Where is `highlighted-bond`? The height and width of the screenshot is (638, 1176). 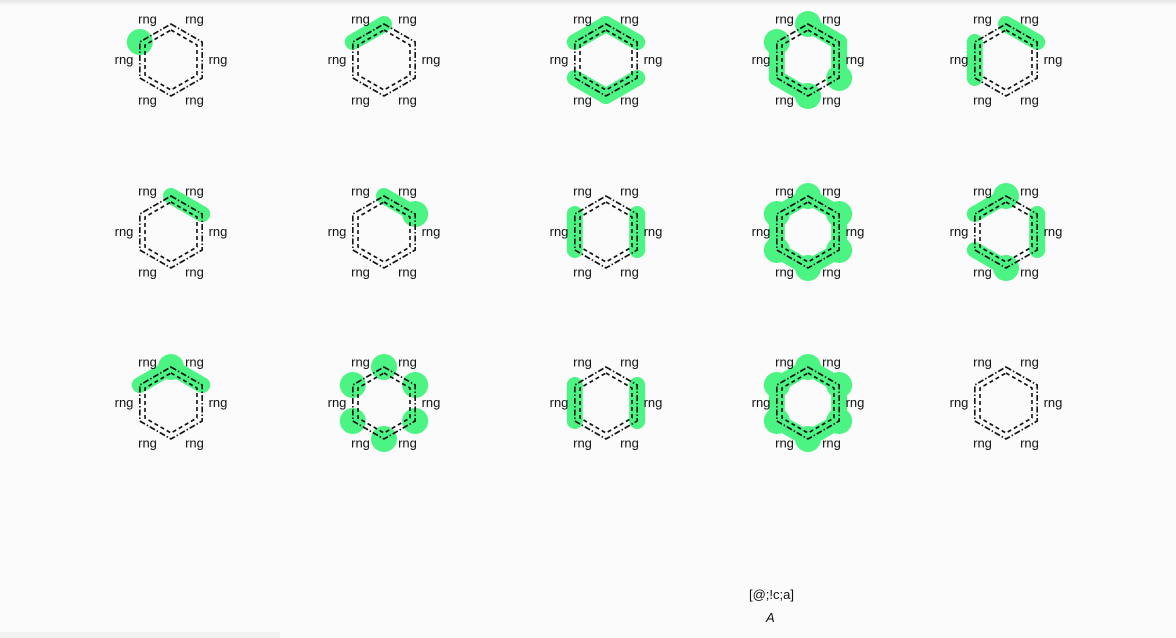
highlighted-bond is located at coordinates (1022, 33).